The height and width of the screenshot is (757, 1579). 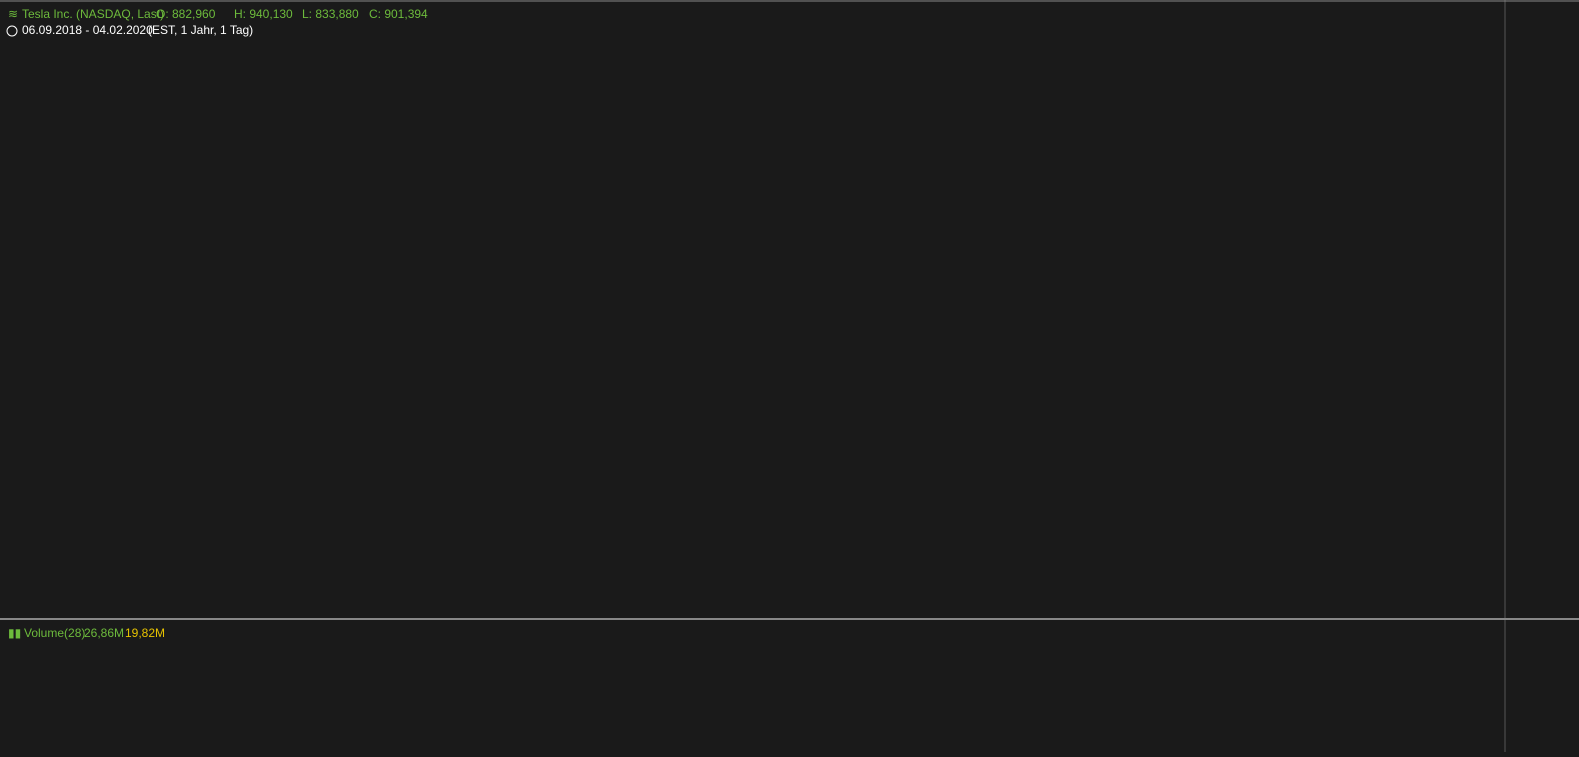 What do you see at coordinates (145, 633) in the screenshot?
I see `volume-legend-value: 19,82M` at bounding box center [145, 633].